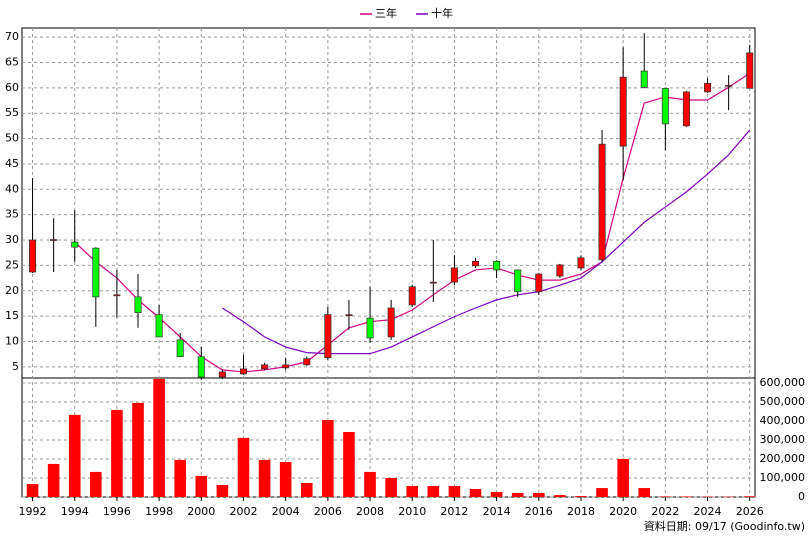 This screenshot has width=808, height=540. What do you see at coordinates (159, 511) in the screenshot?
I see `x-tick-label: 1998` at bounding box center [159, 511].